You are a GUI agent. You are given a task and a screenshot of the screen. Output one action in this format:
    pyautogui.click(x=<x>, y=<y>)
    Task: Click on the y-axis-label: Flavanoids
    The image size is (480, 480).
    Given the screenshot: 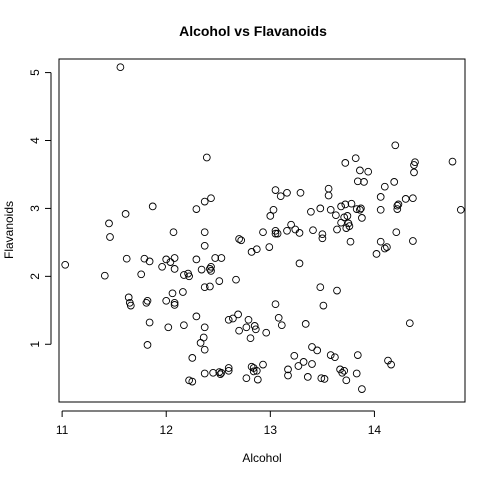 What is the action you would take?
    pyautogui.click(x=9, y=230)
    